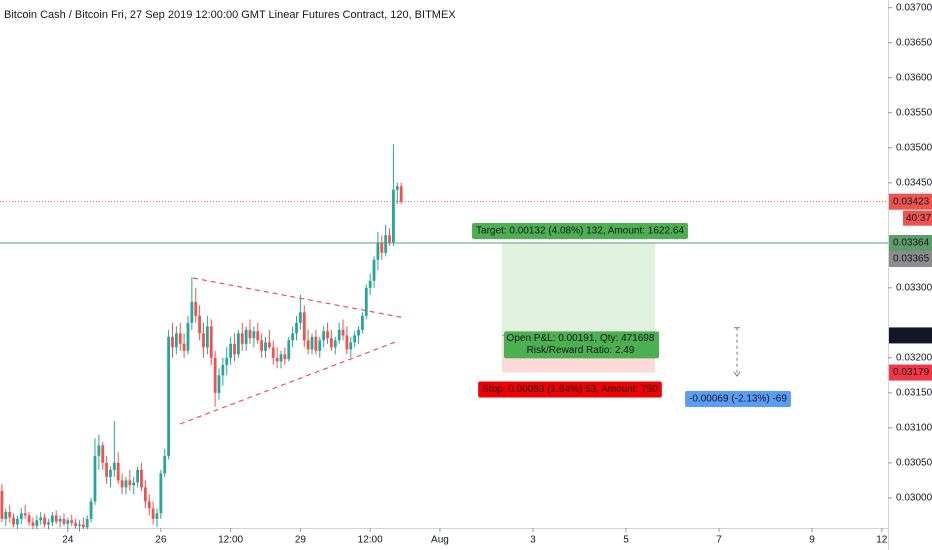 This screenshot has width=932, height=550. What do you see at coordinates (911, 201) in the screenshot?
I see `price-marker-label: 0.03423` at bounding box center [911, 201].